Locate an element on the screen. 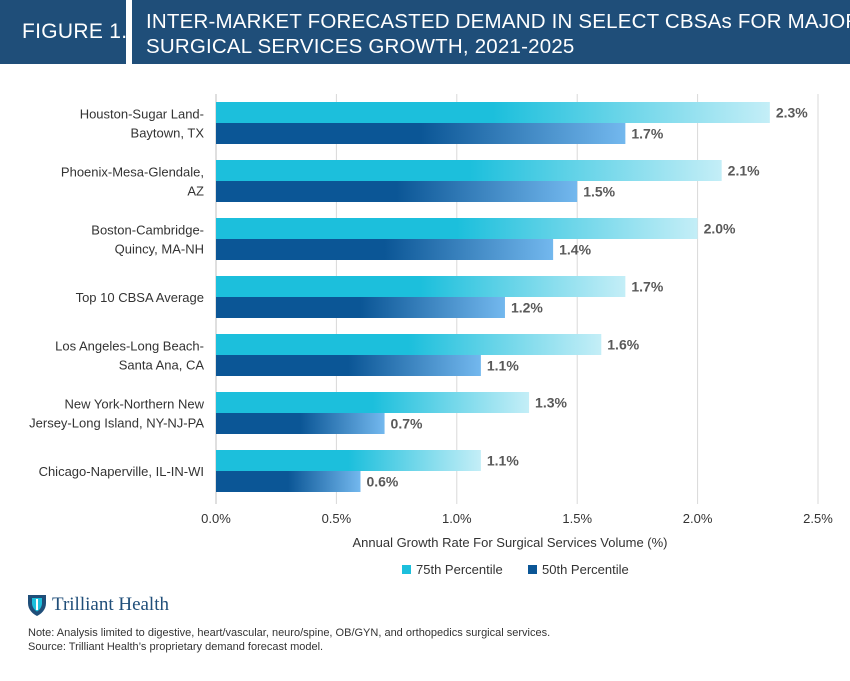  data-label: 1.5% is located at coordinates (599, 192).